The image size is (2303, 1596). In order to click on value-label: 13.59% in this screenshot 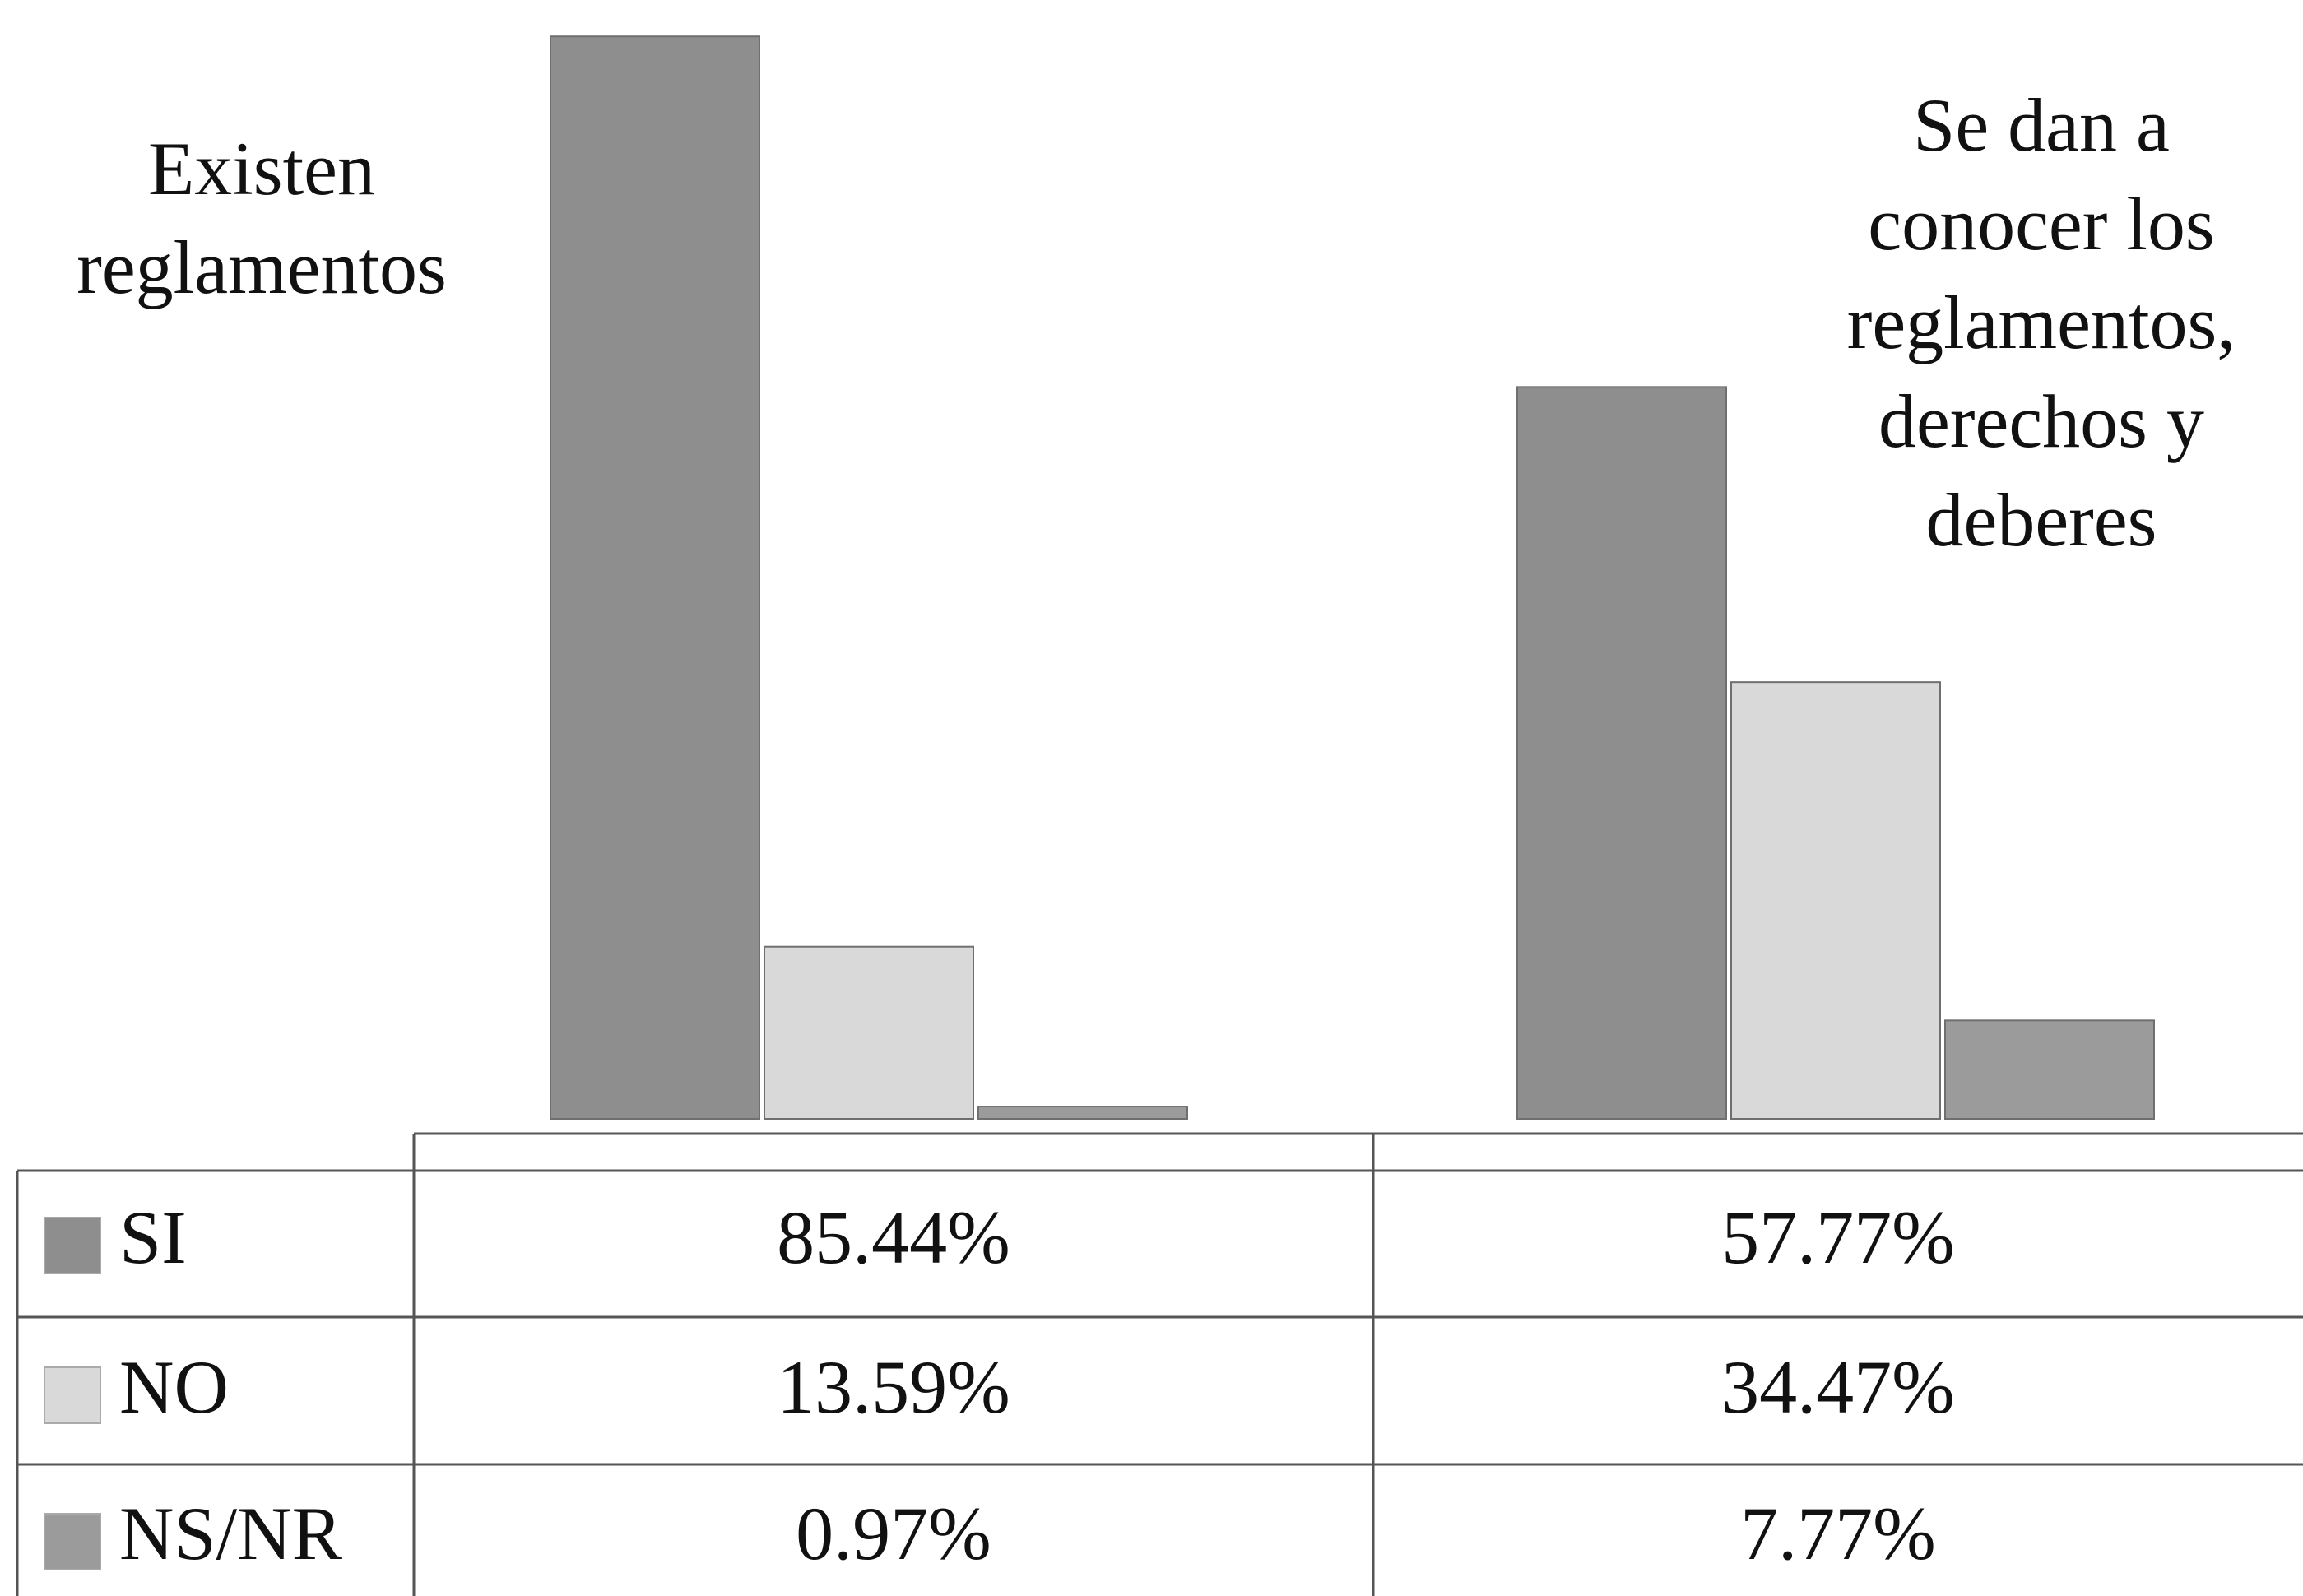, I will do `click(894, 1387)`.